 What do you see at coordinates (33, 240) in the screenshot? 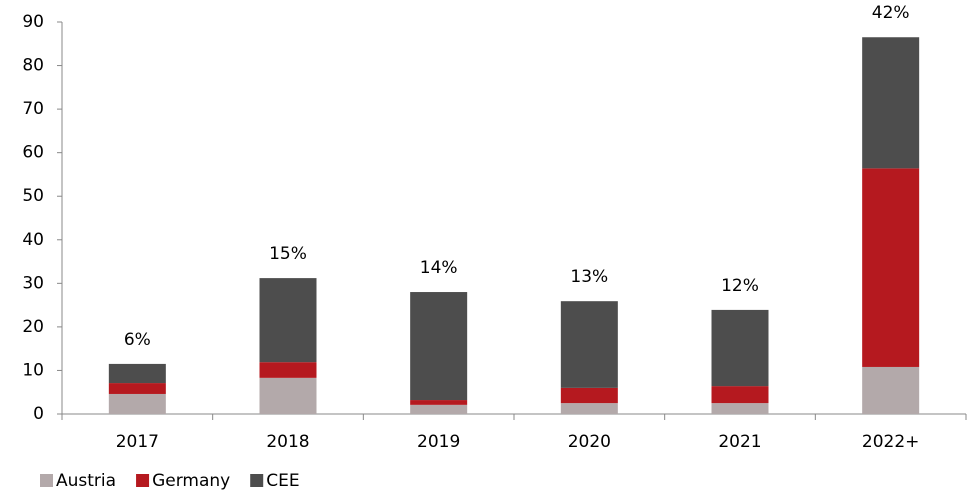
I see `y-tick-label: 40` at bounding box center [33, 240].